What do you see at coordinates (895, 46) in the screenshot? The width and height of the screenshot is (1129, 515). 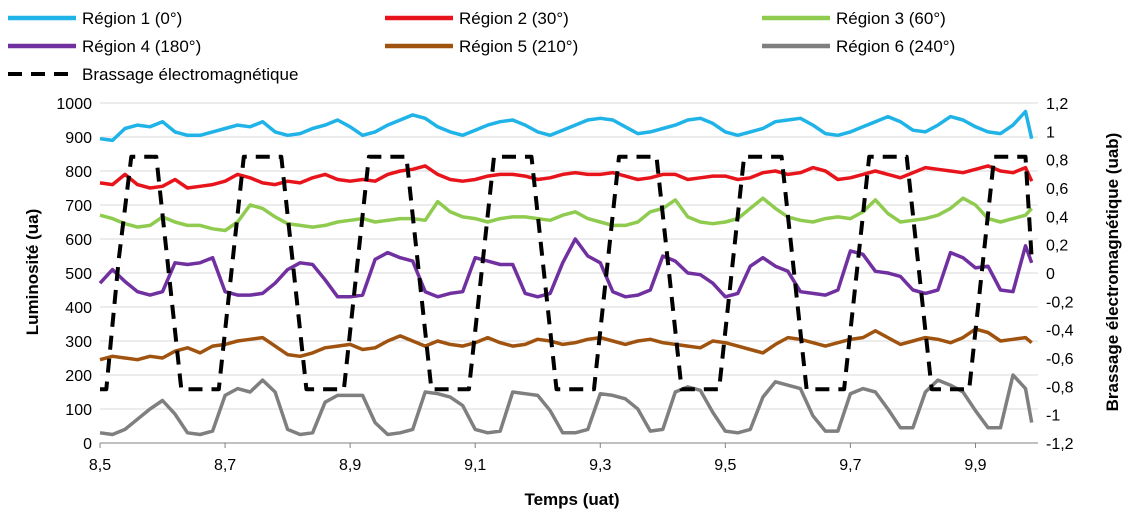 I see `legend-label: Région 6 (240°)` at bounding box center [895, 46].